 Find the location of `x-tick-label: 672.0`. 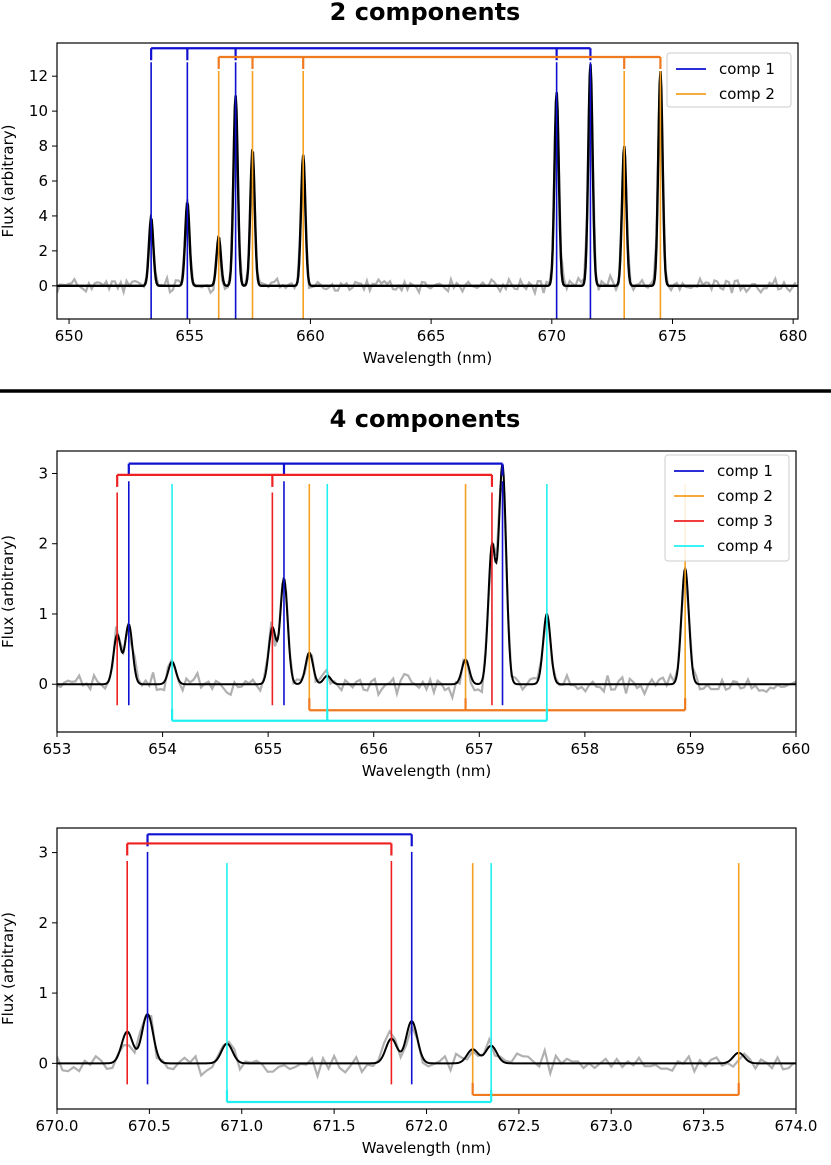

x-tick-label: 672.0 is located at coordinates (426, 1126).